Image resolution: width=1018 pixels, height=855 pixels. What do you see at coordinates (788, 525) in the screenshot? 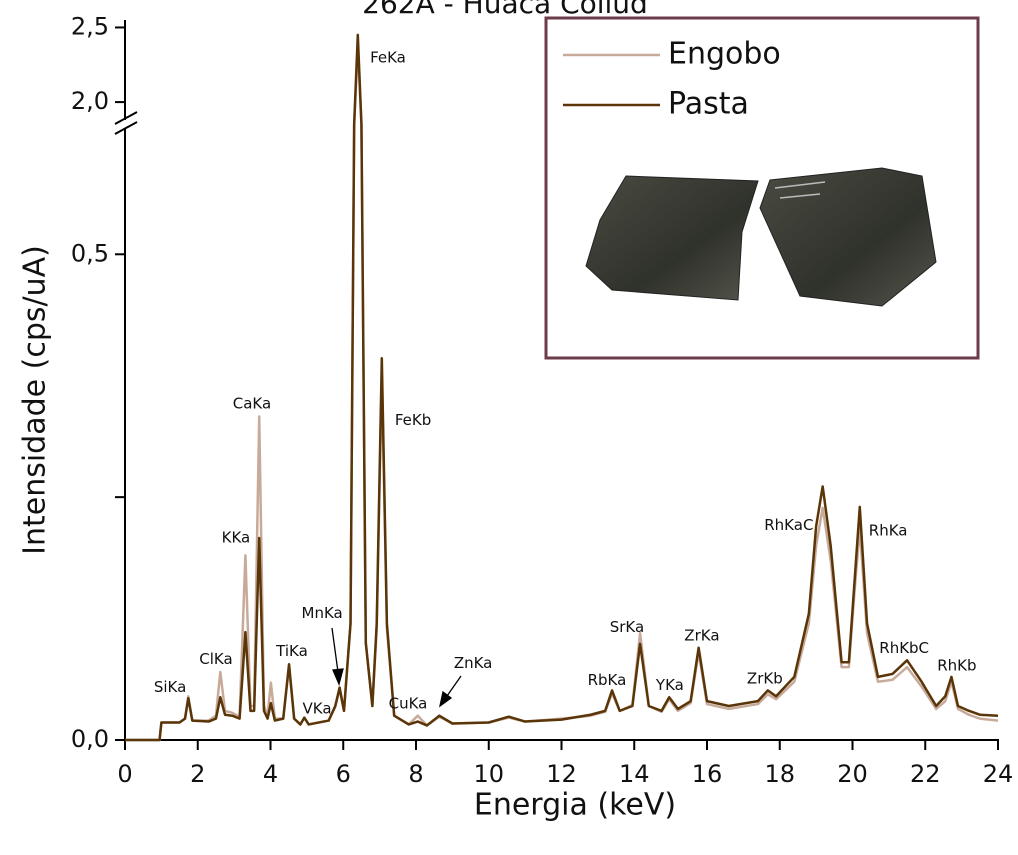
I see `peak-label: RhKaC` at bounding box center [788, 525].